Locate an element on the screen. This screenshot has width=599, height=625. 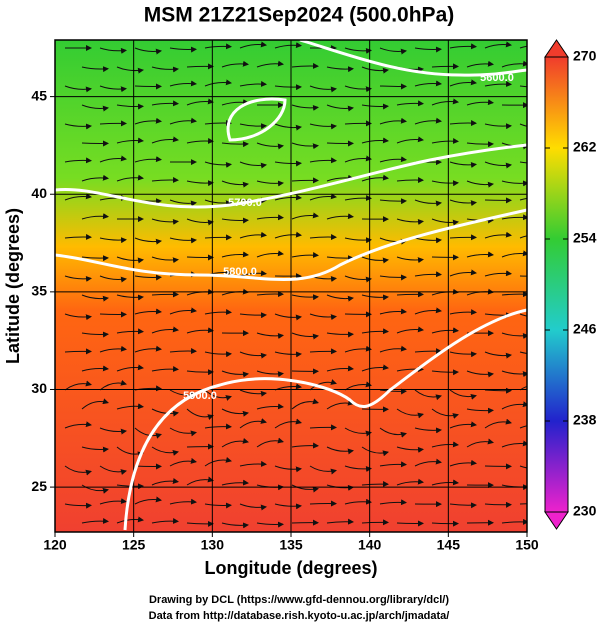
y-tick-label: 45 is located at coordinates (39, 95).